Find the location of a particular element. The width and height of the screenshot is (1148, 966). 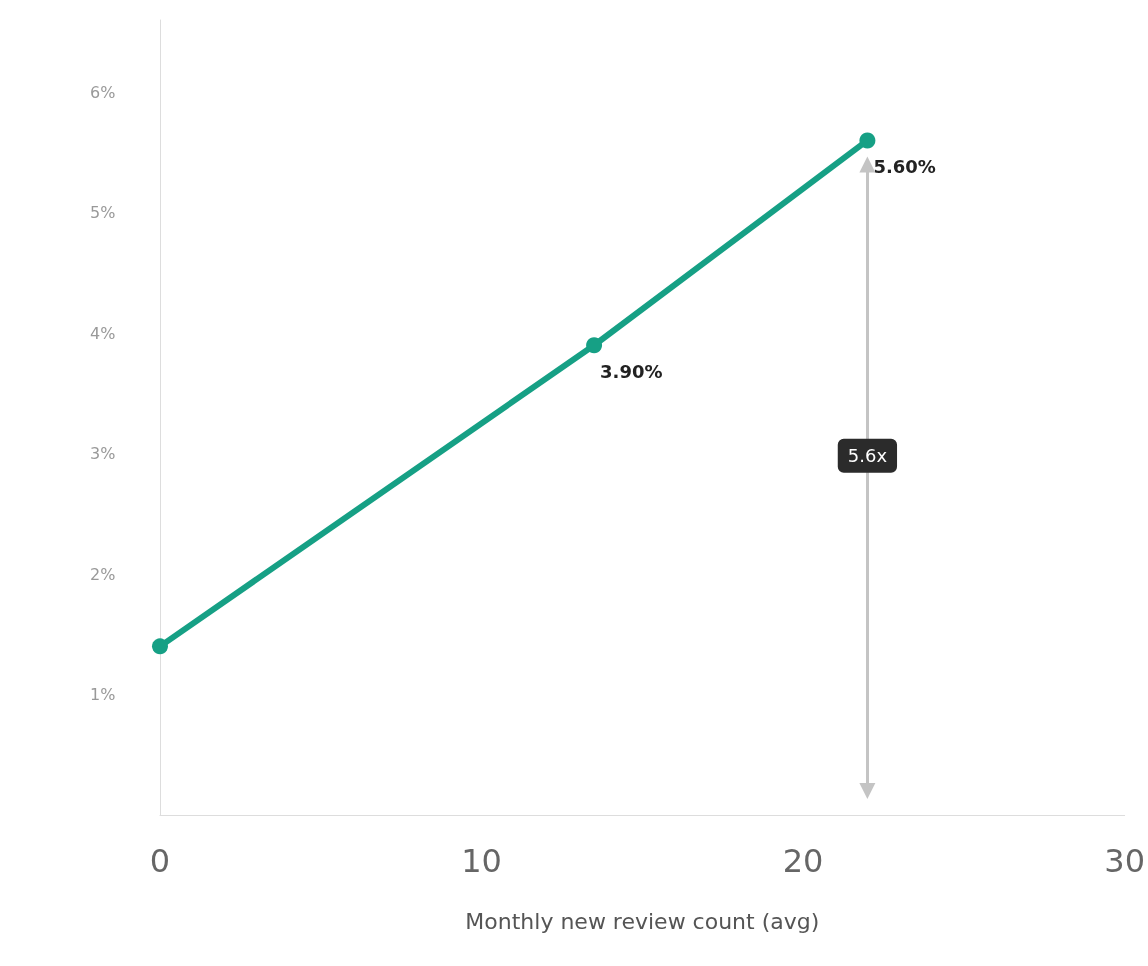

data-label: 5.60% is located at coordinates (904, 166).